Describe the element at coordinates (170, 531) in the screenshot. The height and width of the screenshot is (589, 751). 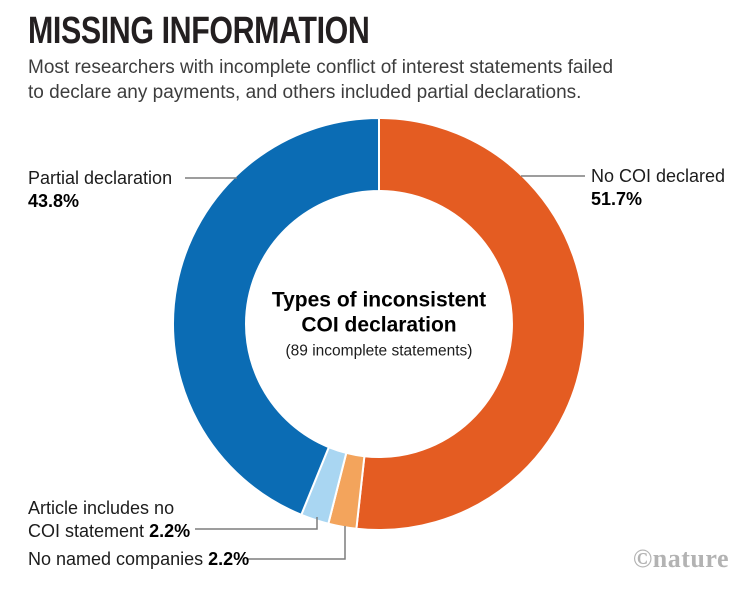
I see `label-article-pct: 2.2%` at that location.